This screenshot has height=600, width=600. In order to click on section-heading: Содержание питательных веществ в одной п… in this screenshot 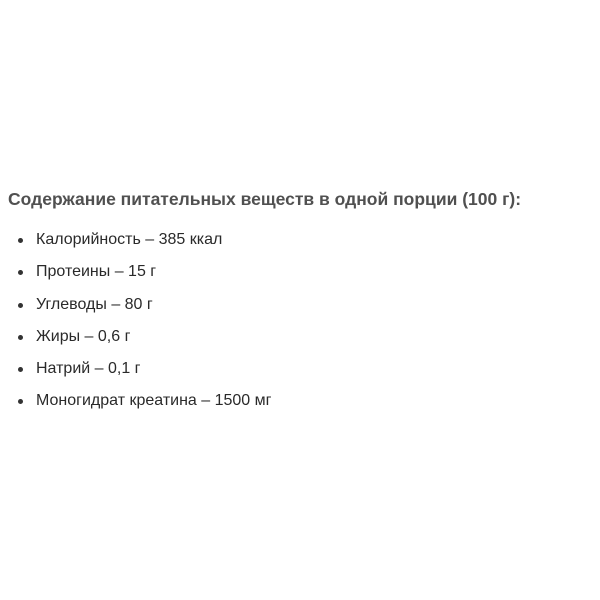, I will do `click(265, 199)`.